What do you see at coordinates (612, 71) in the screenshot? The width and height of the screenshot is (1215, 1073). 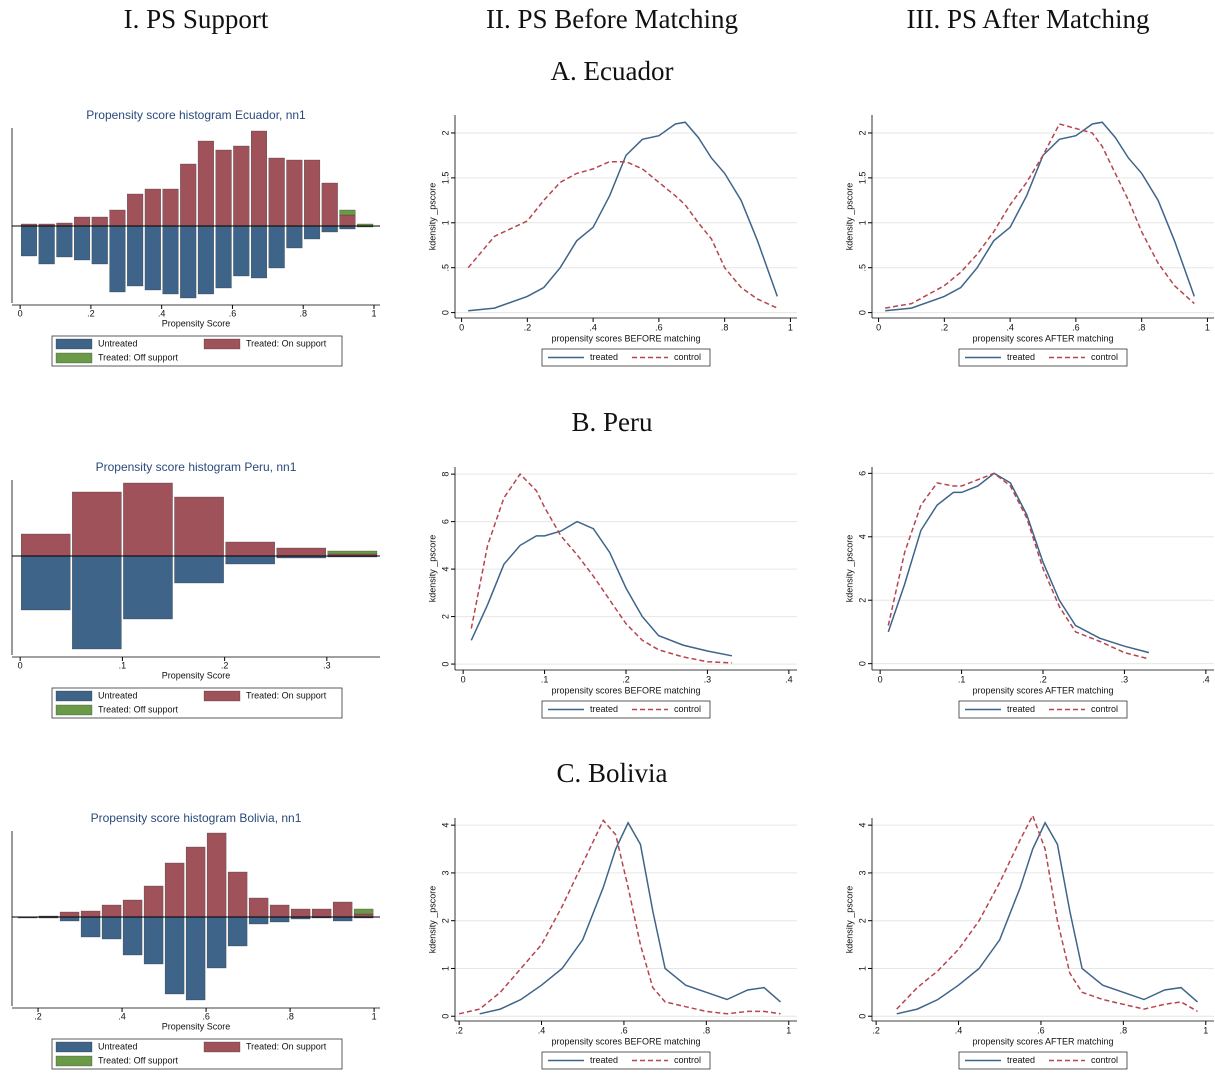 I see `row-title: A. Ecuador` at bounding box center [612, 71].